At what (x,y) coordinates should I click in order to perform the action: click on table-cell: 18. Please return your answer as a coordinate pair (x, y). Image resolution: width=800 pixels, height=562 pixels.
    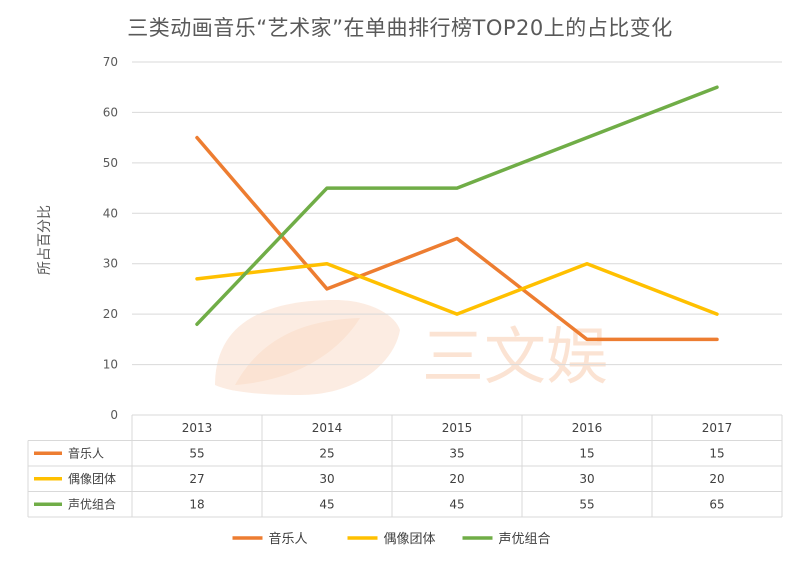
    Looking at the image, I should click on (196, 504).